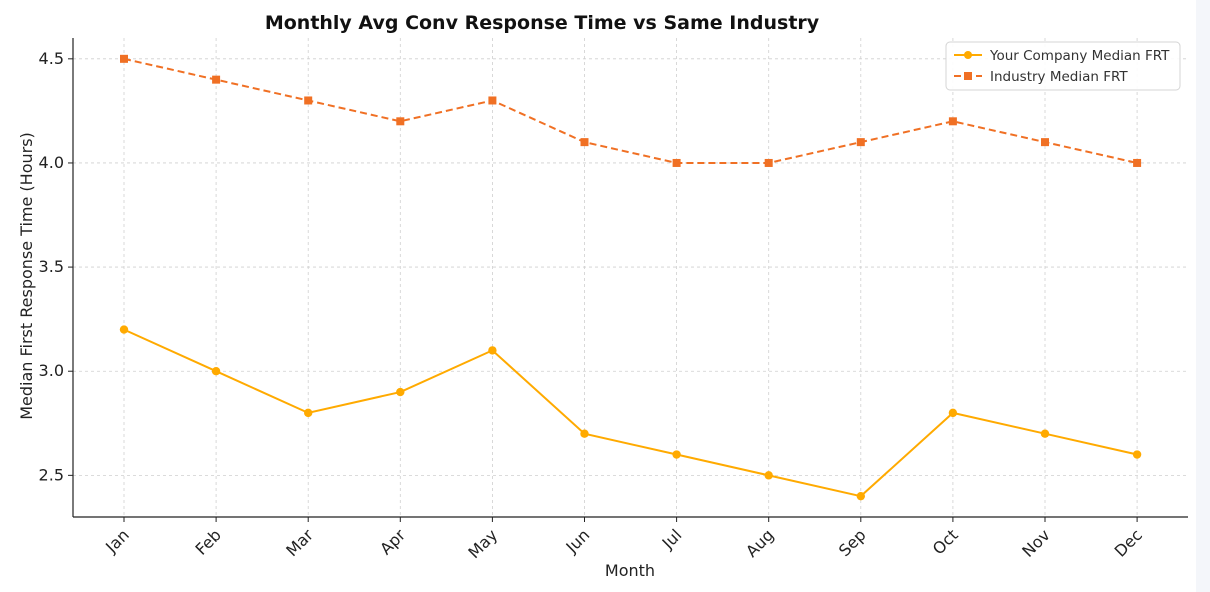  I want to click on x-tick-label: Dec, so click(1128, 542).